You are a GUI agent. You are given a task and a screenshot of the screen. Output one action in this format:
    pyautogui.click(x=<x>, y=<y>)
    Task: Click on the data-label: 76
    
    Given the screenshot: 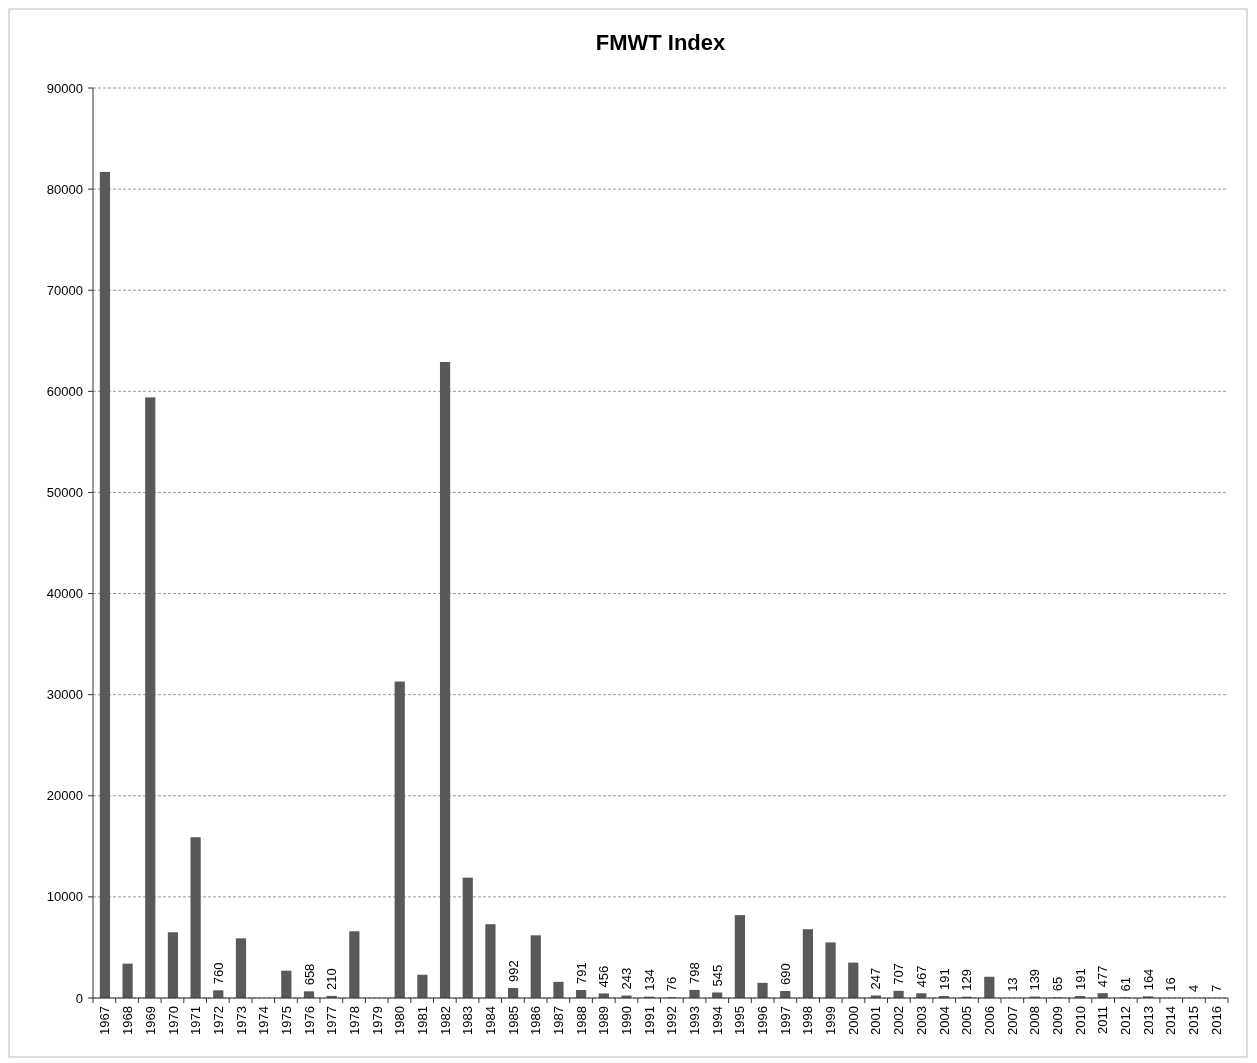 What is the action you would take?
    pyautogui.click(x=672, y=984)
    